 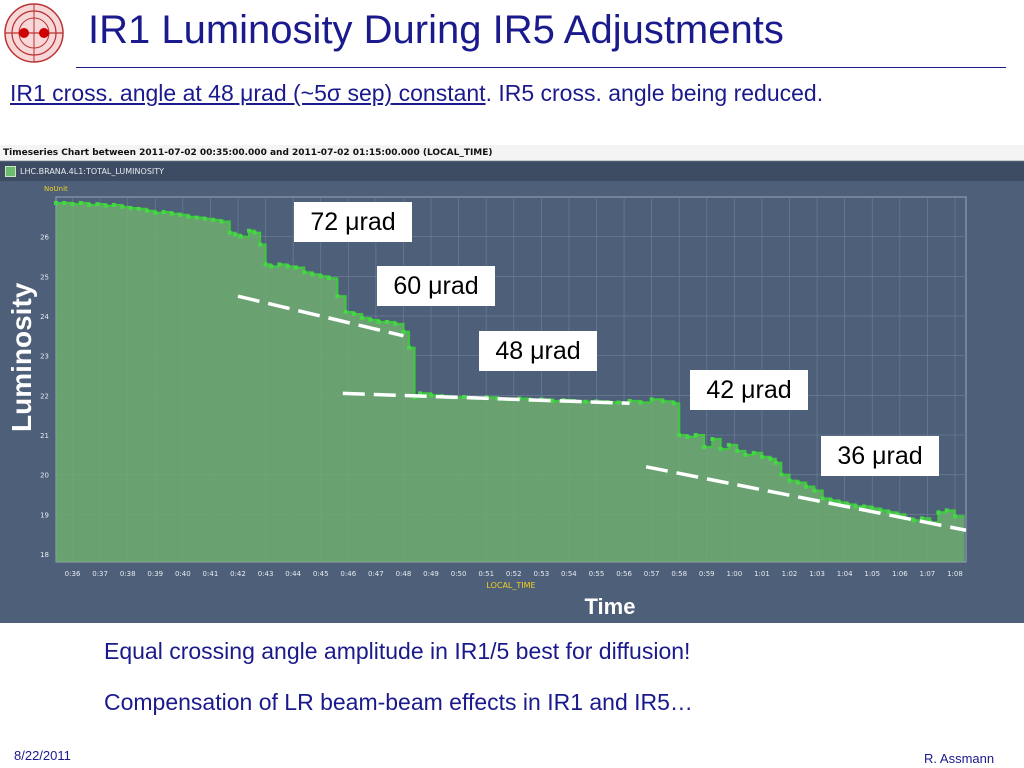 I want to click on x-tick-label: 0:59, so click(x=707, y=574).